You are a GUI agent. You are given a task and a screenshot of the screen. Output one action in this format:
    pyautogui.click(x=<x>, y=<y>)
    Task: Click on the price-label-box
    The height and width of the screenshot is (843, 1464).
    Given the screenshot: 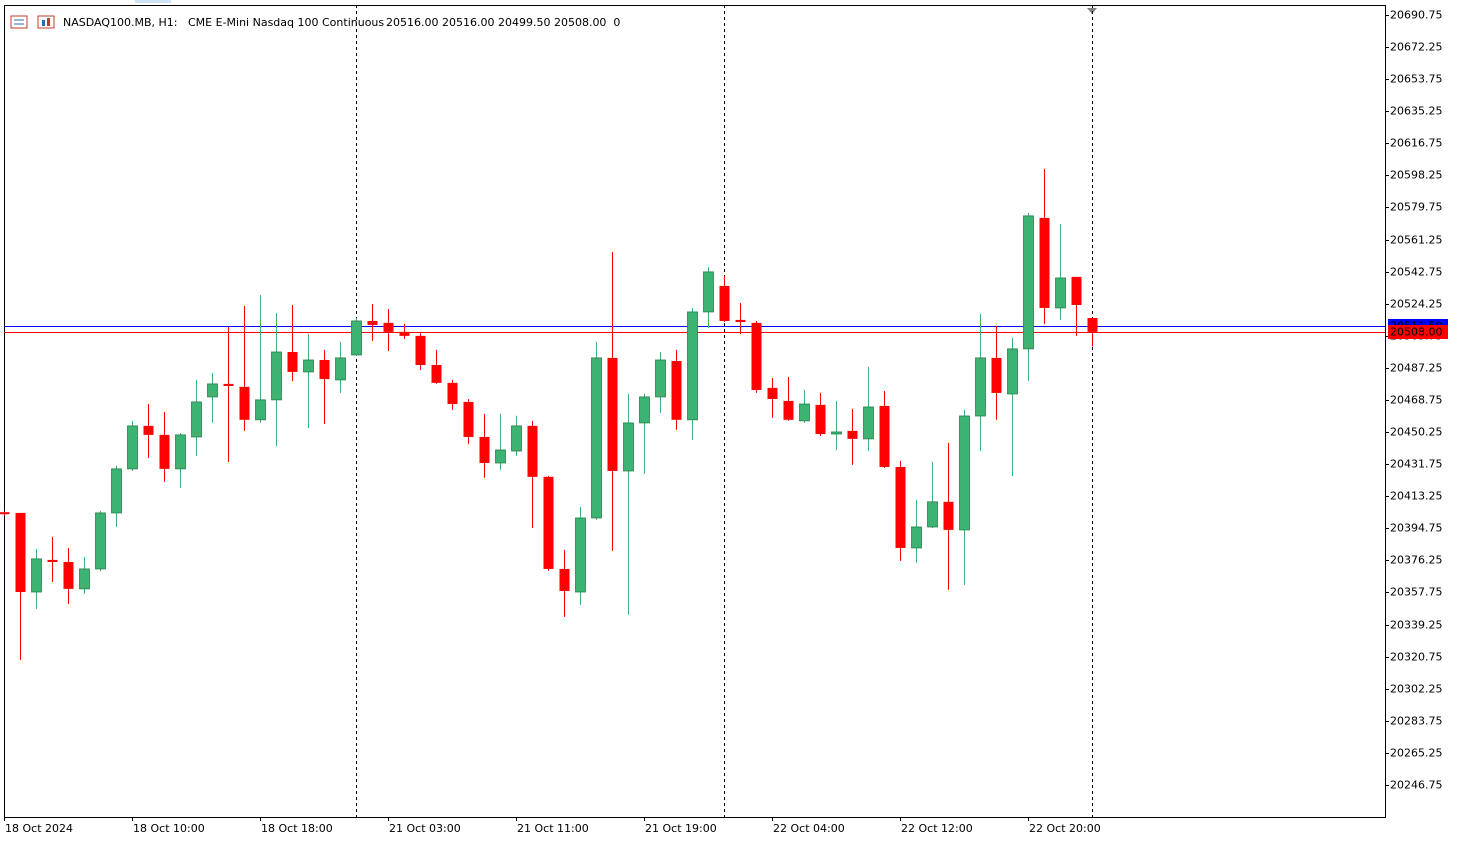 What is the action you would take?
    pyautogui.click(x=1418, y=332)
    